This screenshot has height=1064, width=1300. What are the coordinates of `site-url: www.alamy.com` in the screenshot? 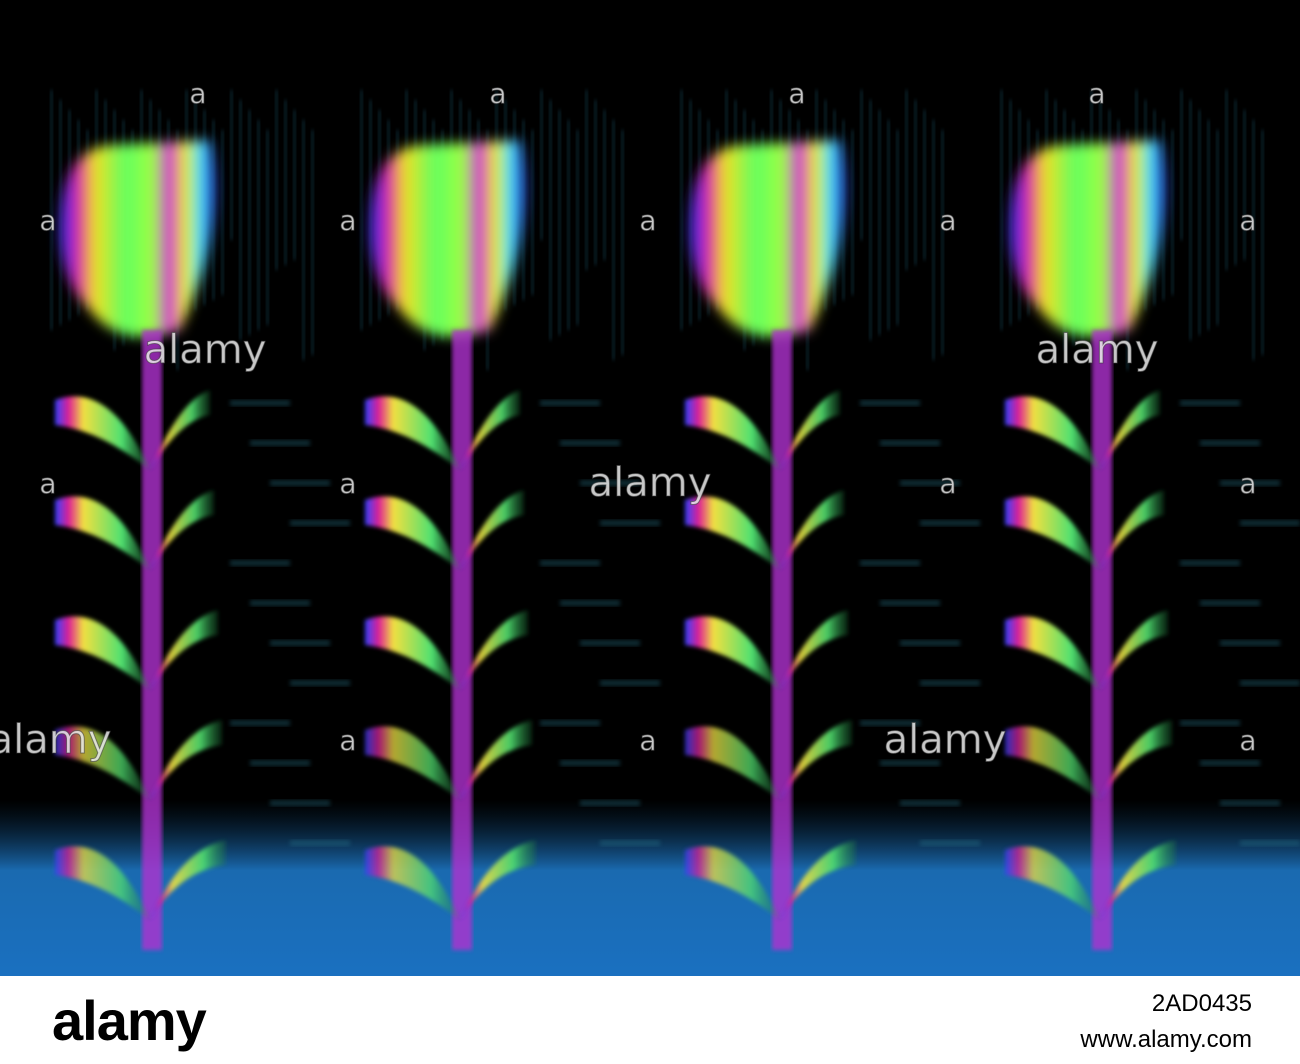 It's located at (1166, 1039).